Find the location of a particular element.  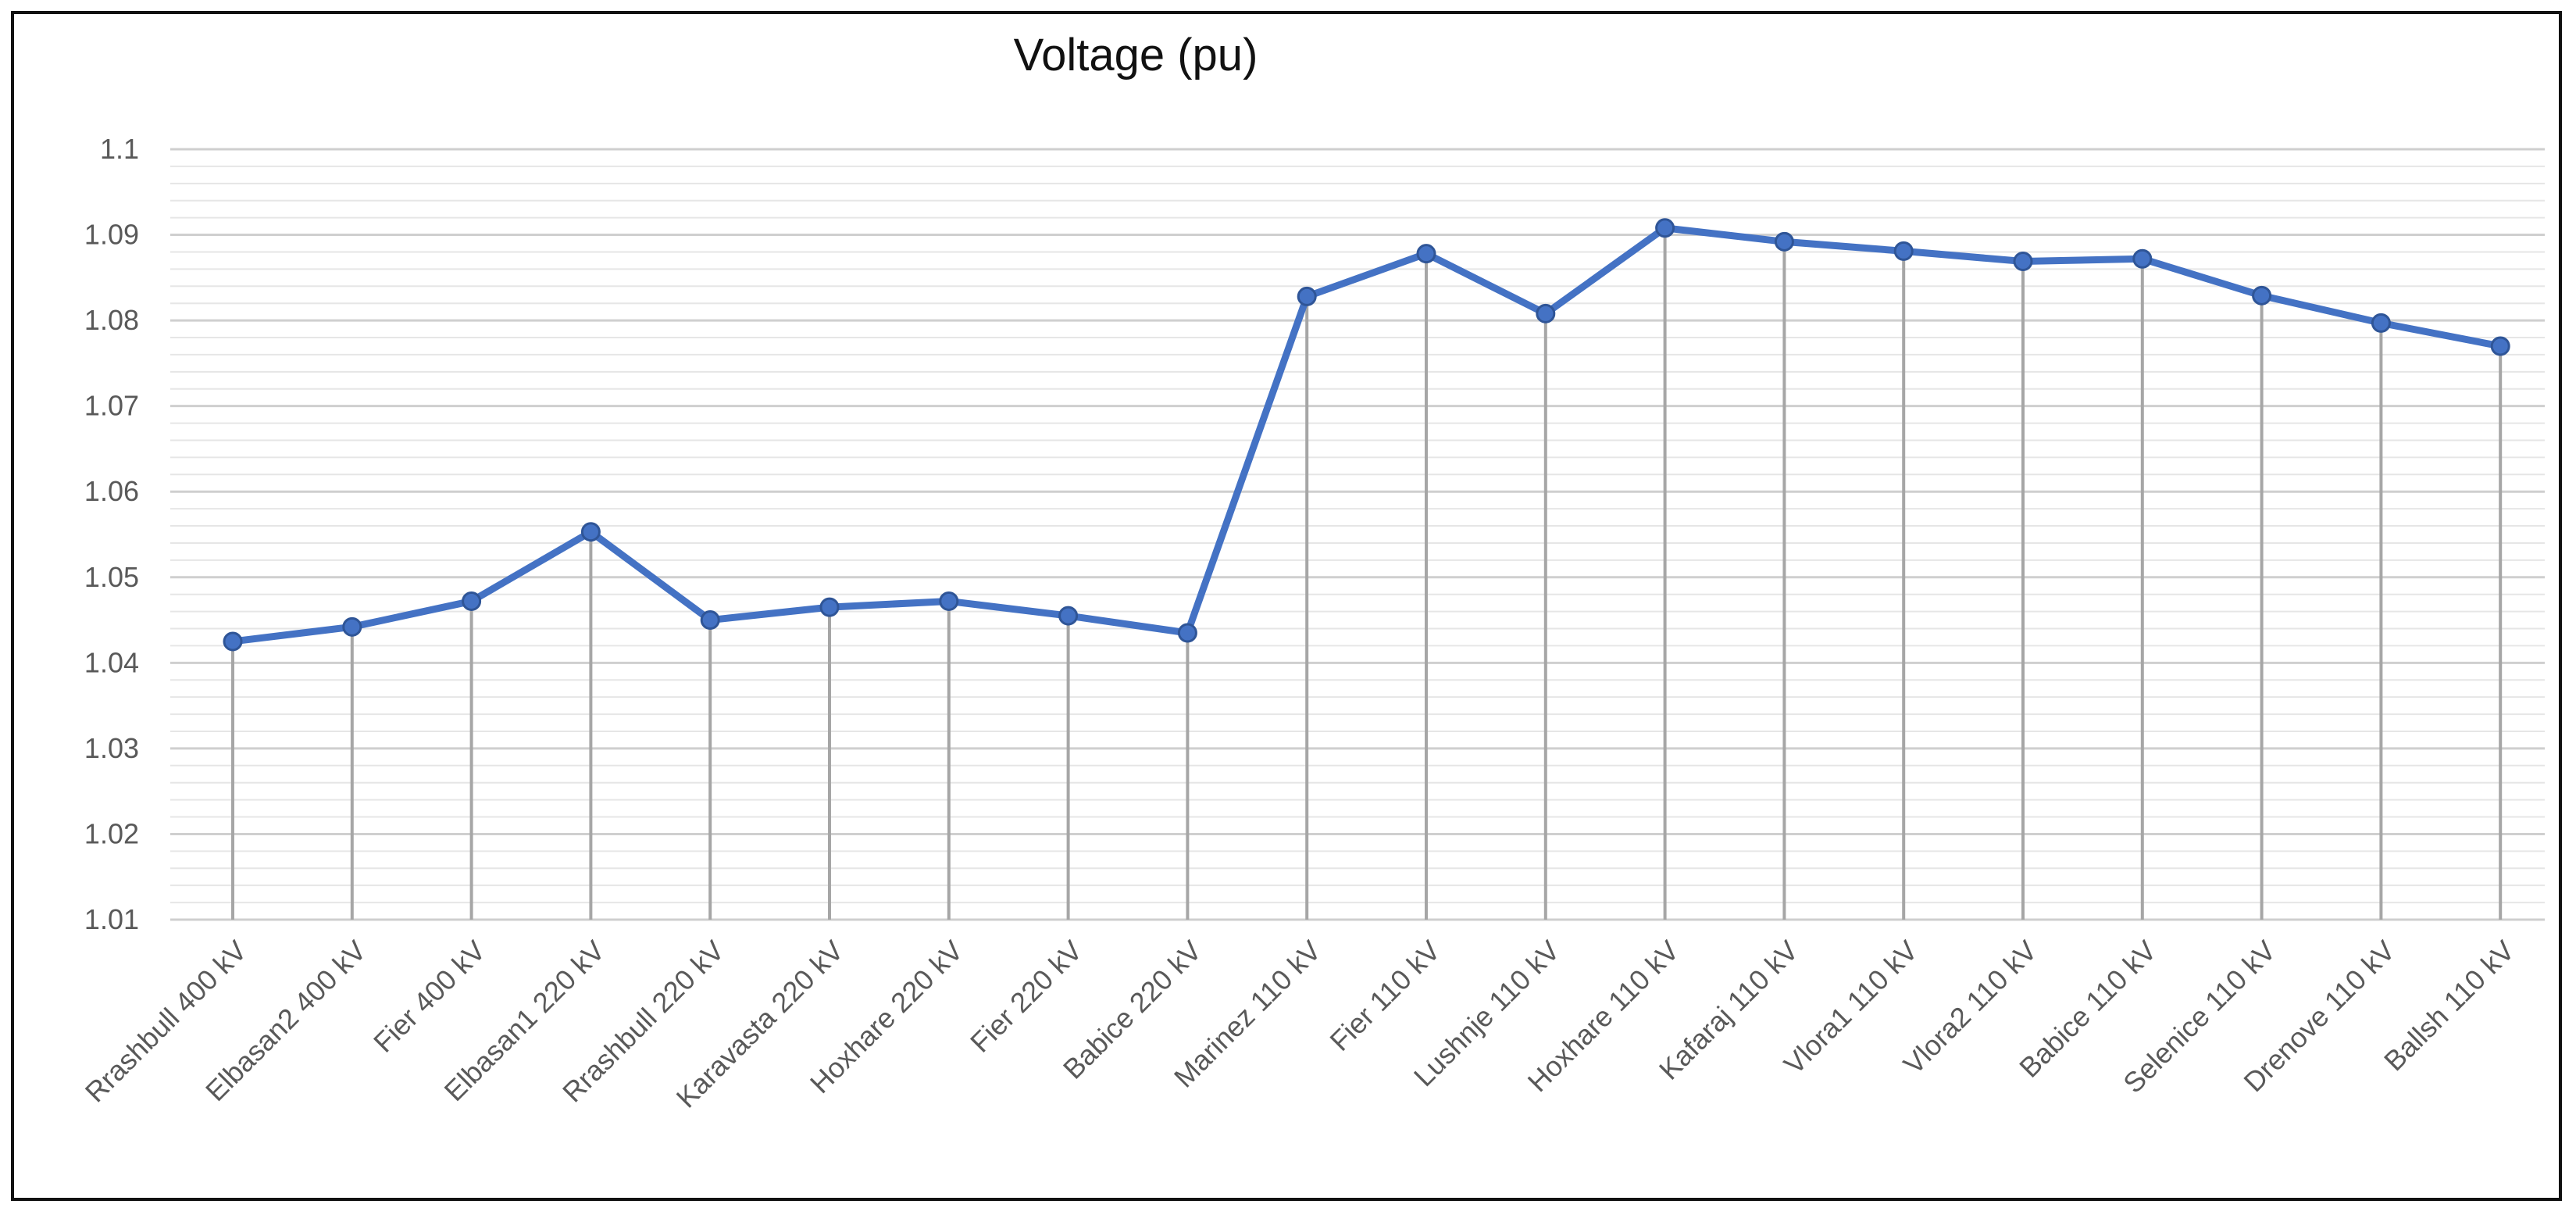

chart-title: Voltage (pu) is located at coordinates (1136, 55).